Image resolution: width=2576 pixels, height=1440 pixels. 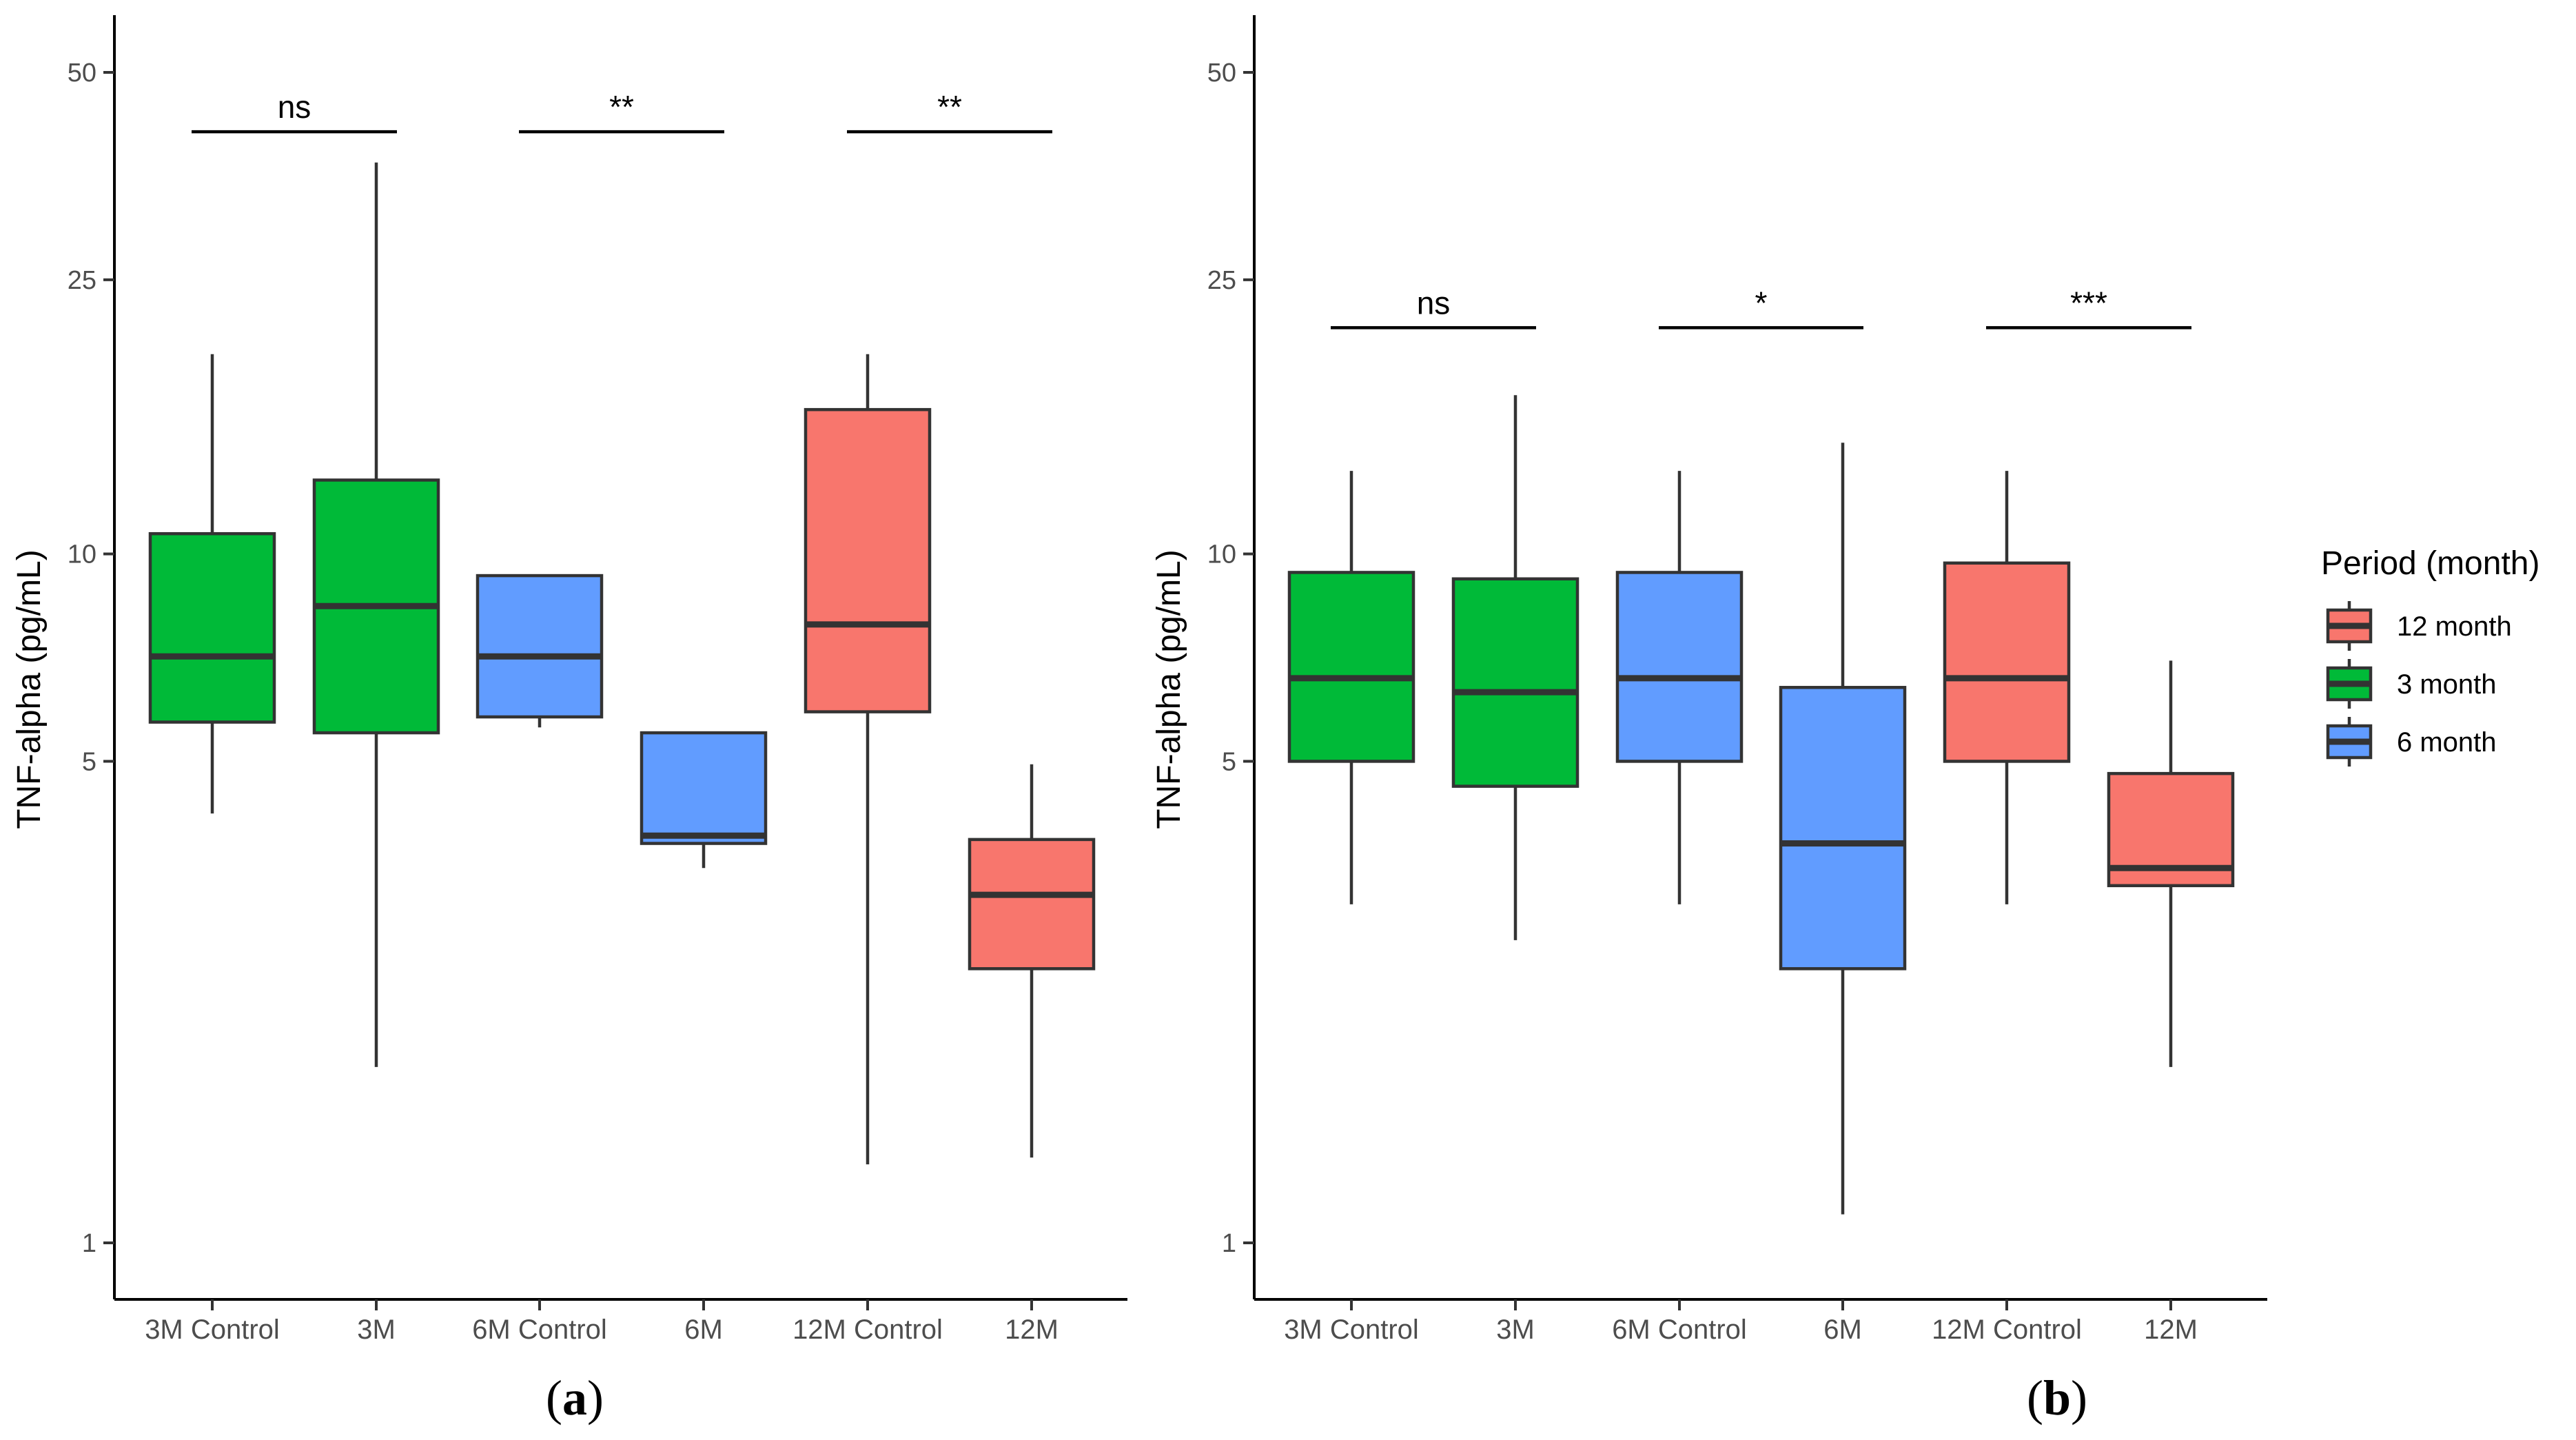 I want to click on legend-item-label: 3 month, so click(x=2447, y=684).